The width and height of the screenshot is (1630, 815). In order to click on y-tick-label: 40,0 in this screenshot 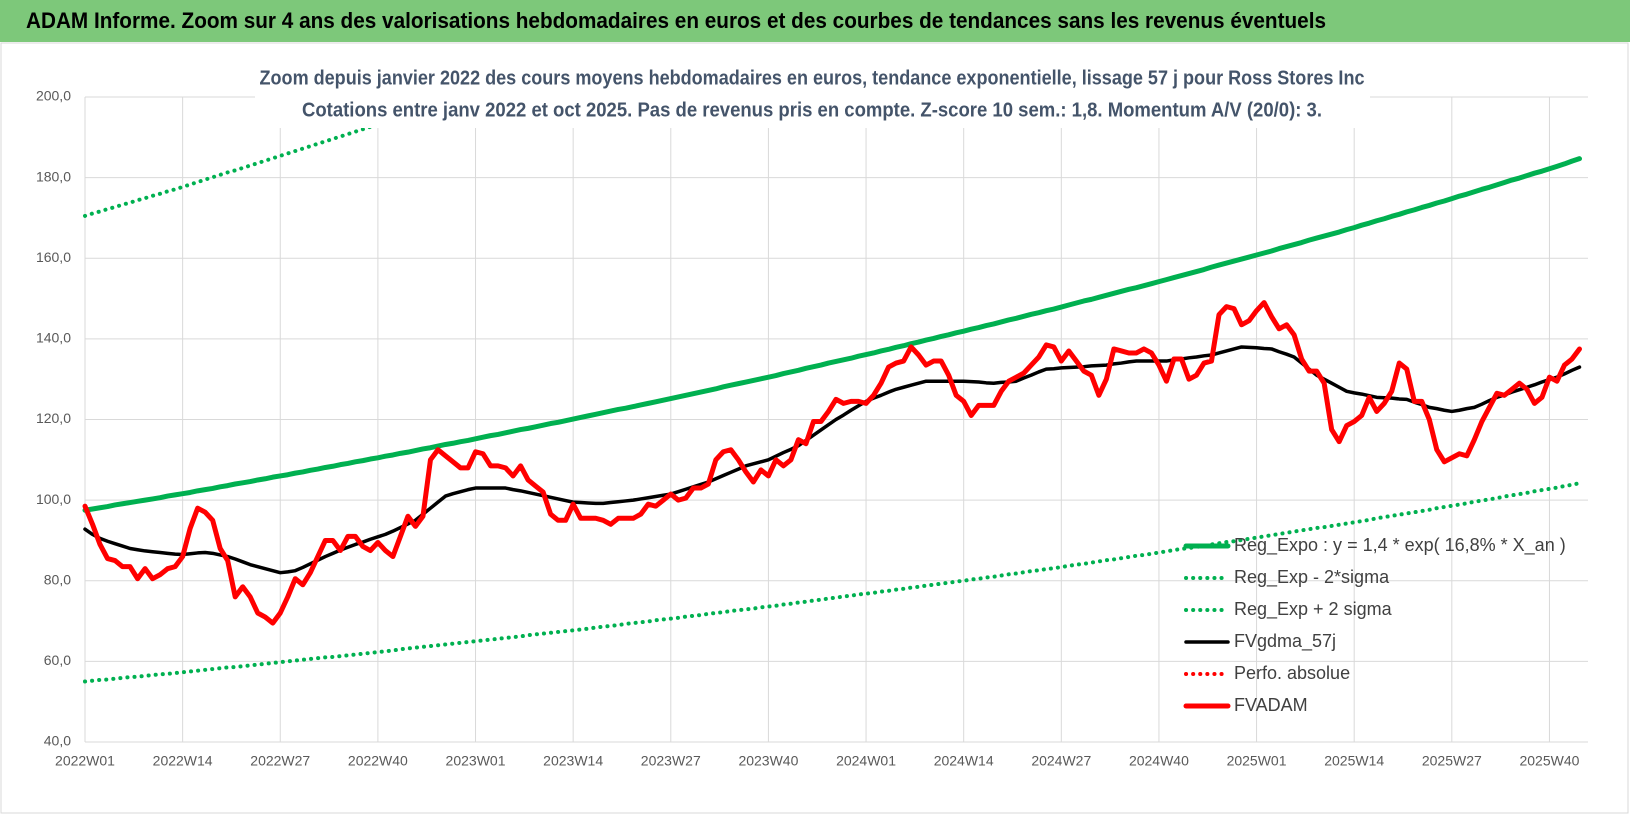, I will do `click(57, 741)`.